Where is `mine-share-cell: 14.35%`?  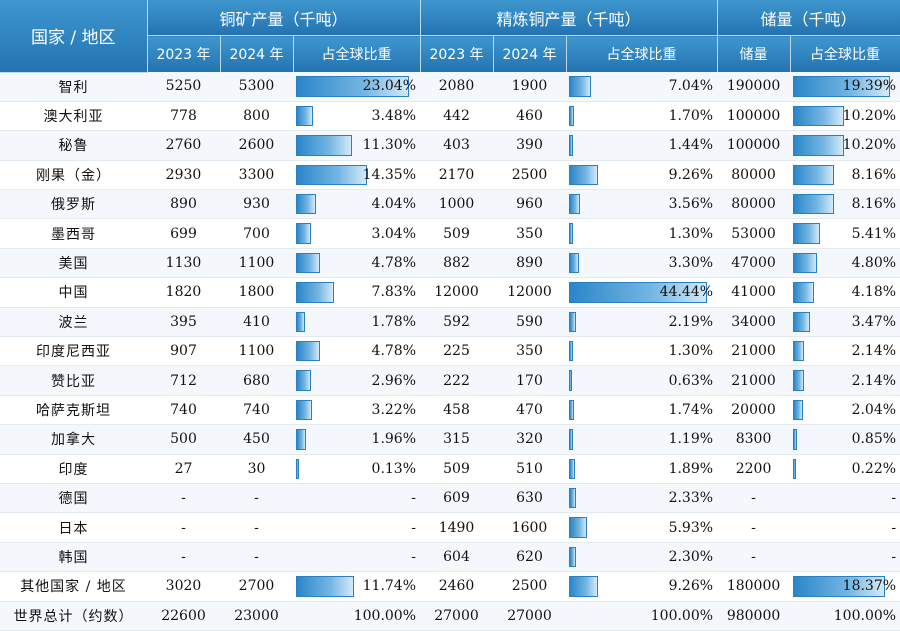
mine-share-cell: 14.35% is located at coordinates (357, 175).